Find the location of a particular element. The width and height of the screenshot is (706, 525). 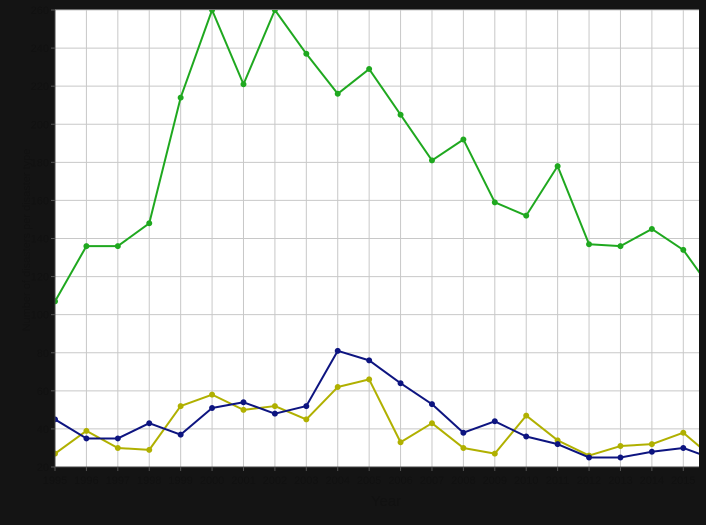

x-tick-label: 2013 is located at coordinates (620, 481).